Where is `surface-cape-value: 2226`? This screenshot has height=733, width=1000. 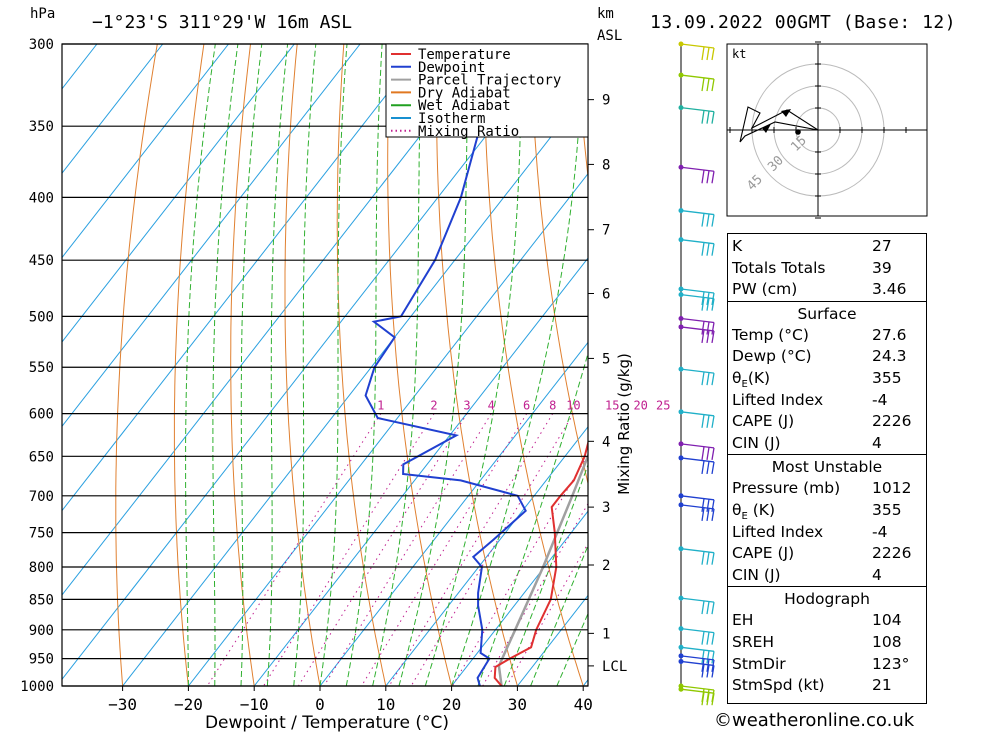
surface-cape-value: 2226 is located at coordinates (892, 421).